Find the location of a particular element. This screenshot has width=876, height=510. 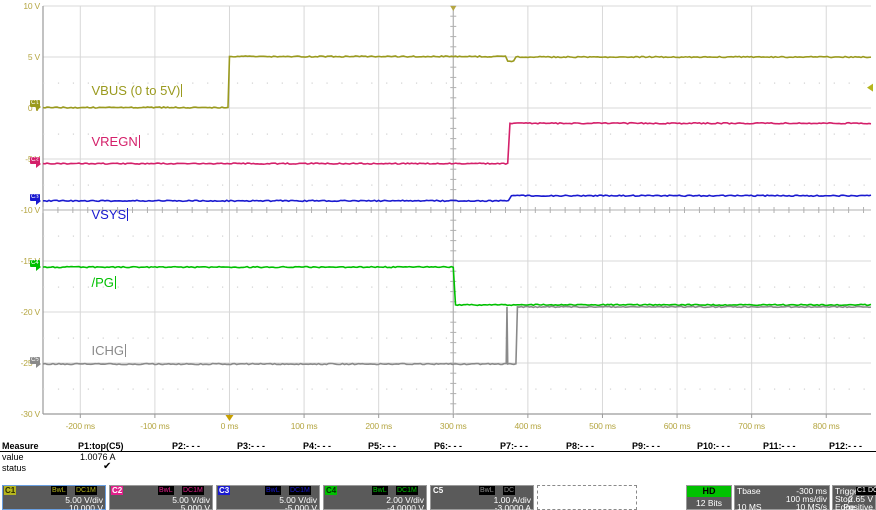

ground-marker-c2: C2 is located at coordinates (35, 160).